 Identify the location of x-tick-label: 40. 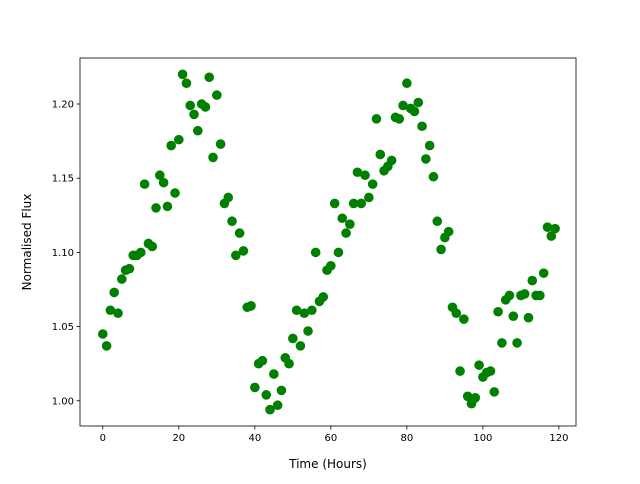
(254, 438).